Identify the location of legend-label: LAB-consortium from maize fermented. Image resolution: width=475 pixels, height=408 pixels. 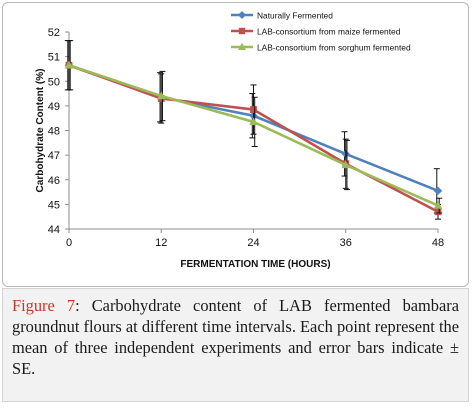
(329, 32).